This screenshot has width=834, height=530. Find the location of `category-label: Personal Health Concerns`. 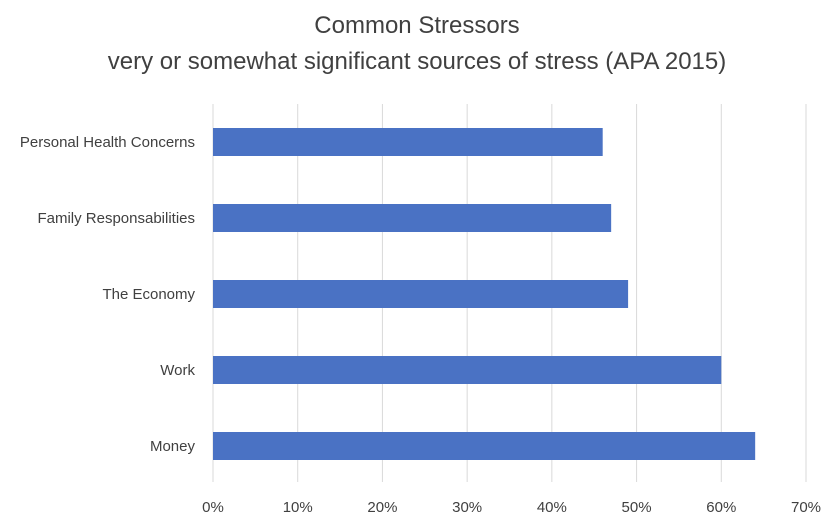

category-label: Personal Health Concerns is located at coordinates (107, 142).